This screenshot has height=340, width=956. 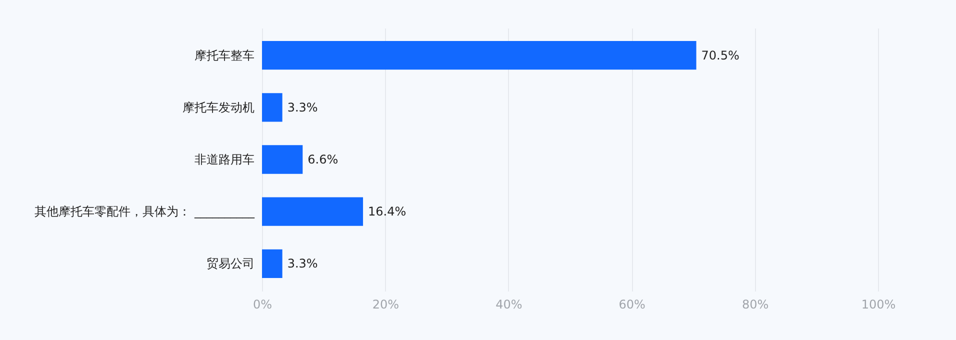 I want to click on y-tick-label: 贸易公司, so click(x=230, y=263).